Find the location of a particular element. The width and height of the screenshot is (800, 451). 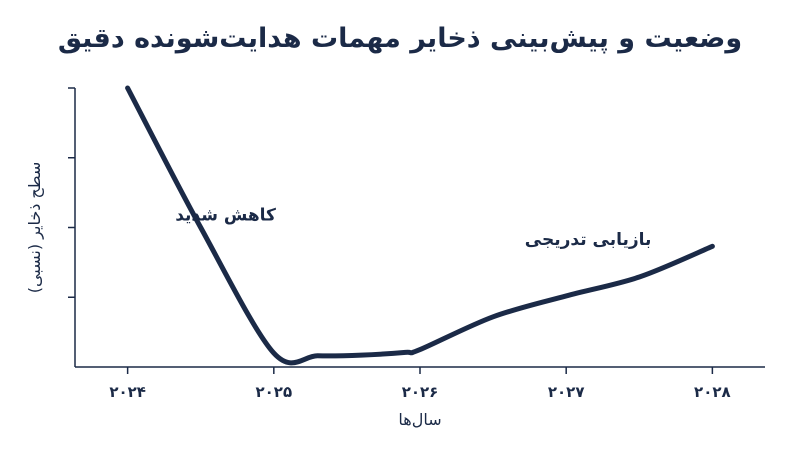

x-tick-label: ۲۰۲۵ is located at coordinates (274, 392).